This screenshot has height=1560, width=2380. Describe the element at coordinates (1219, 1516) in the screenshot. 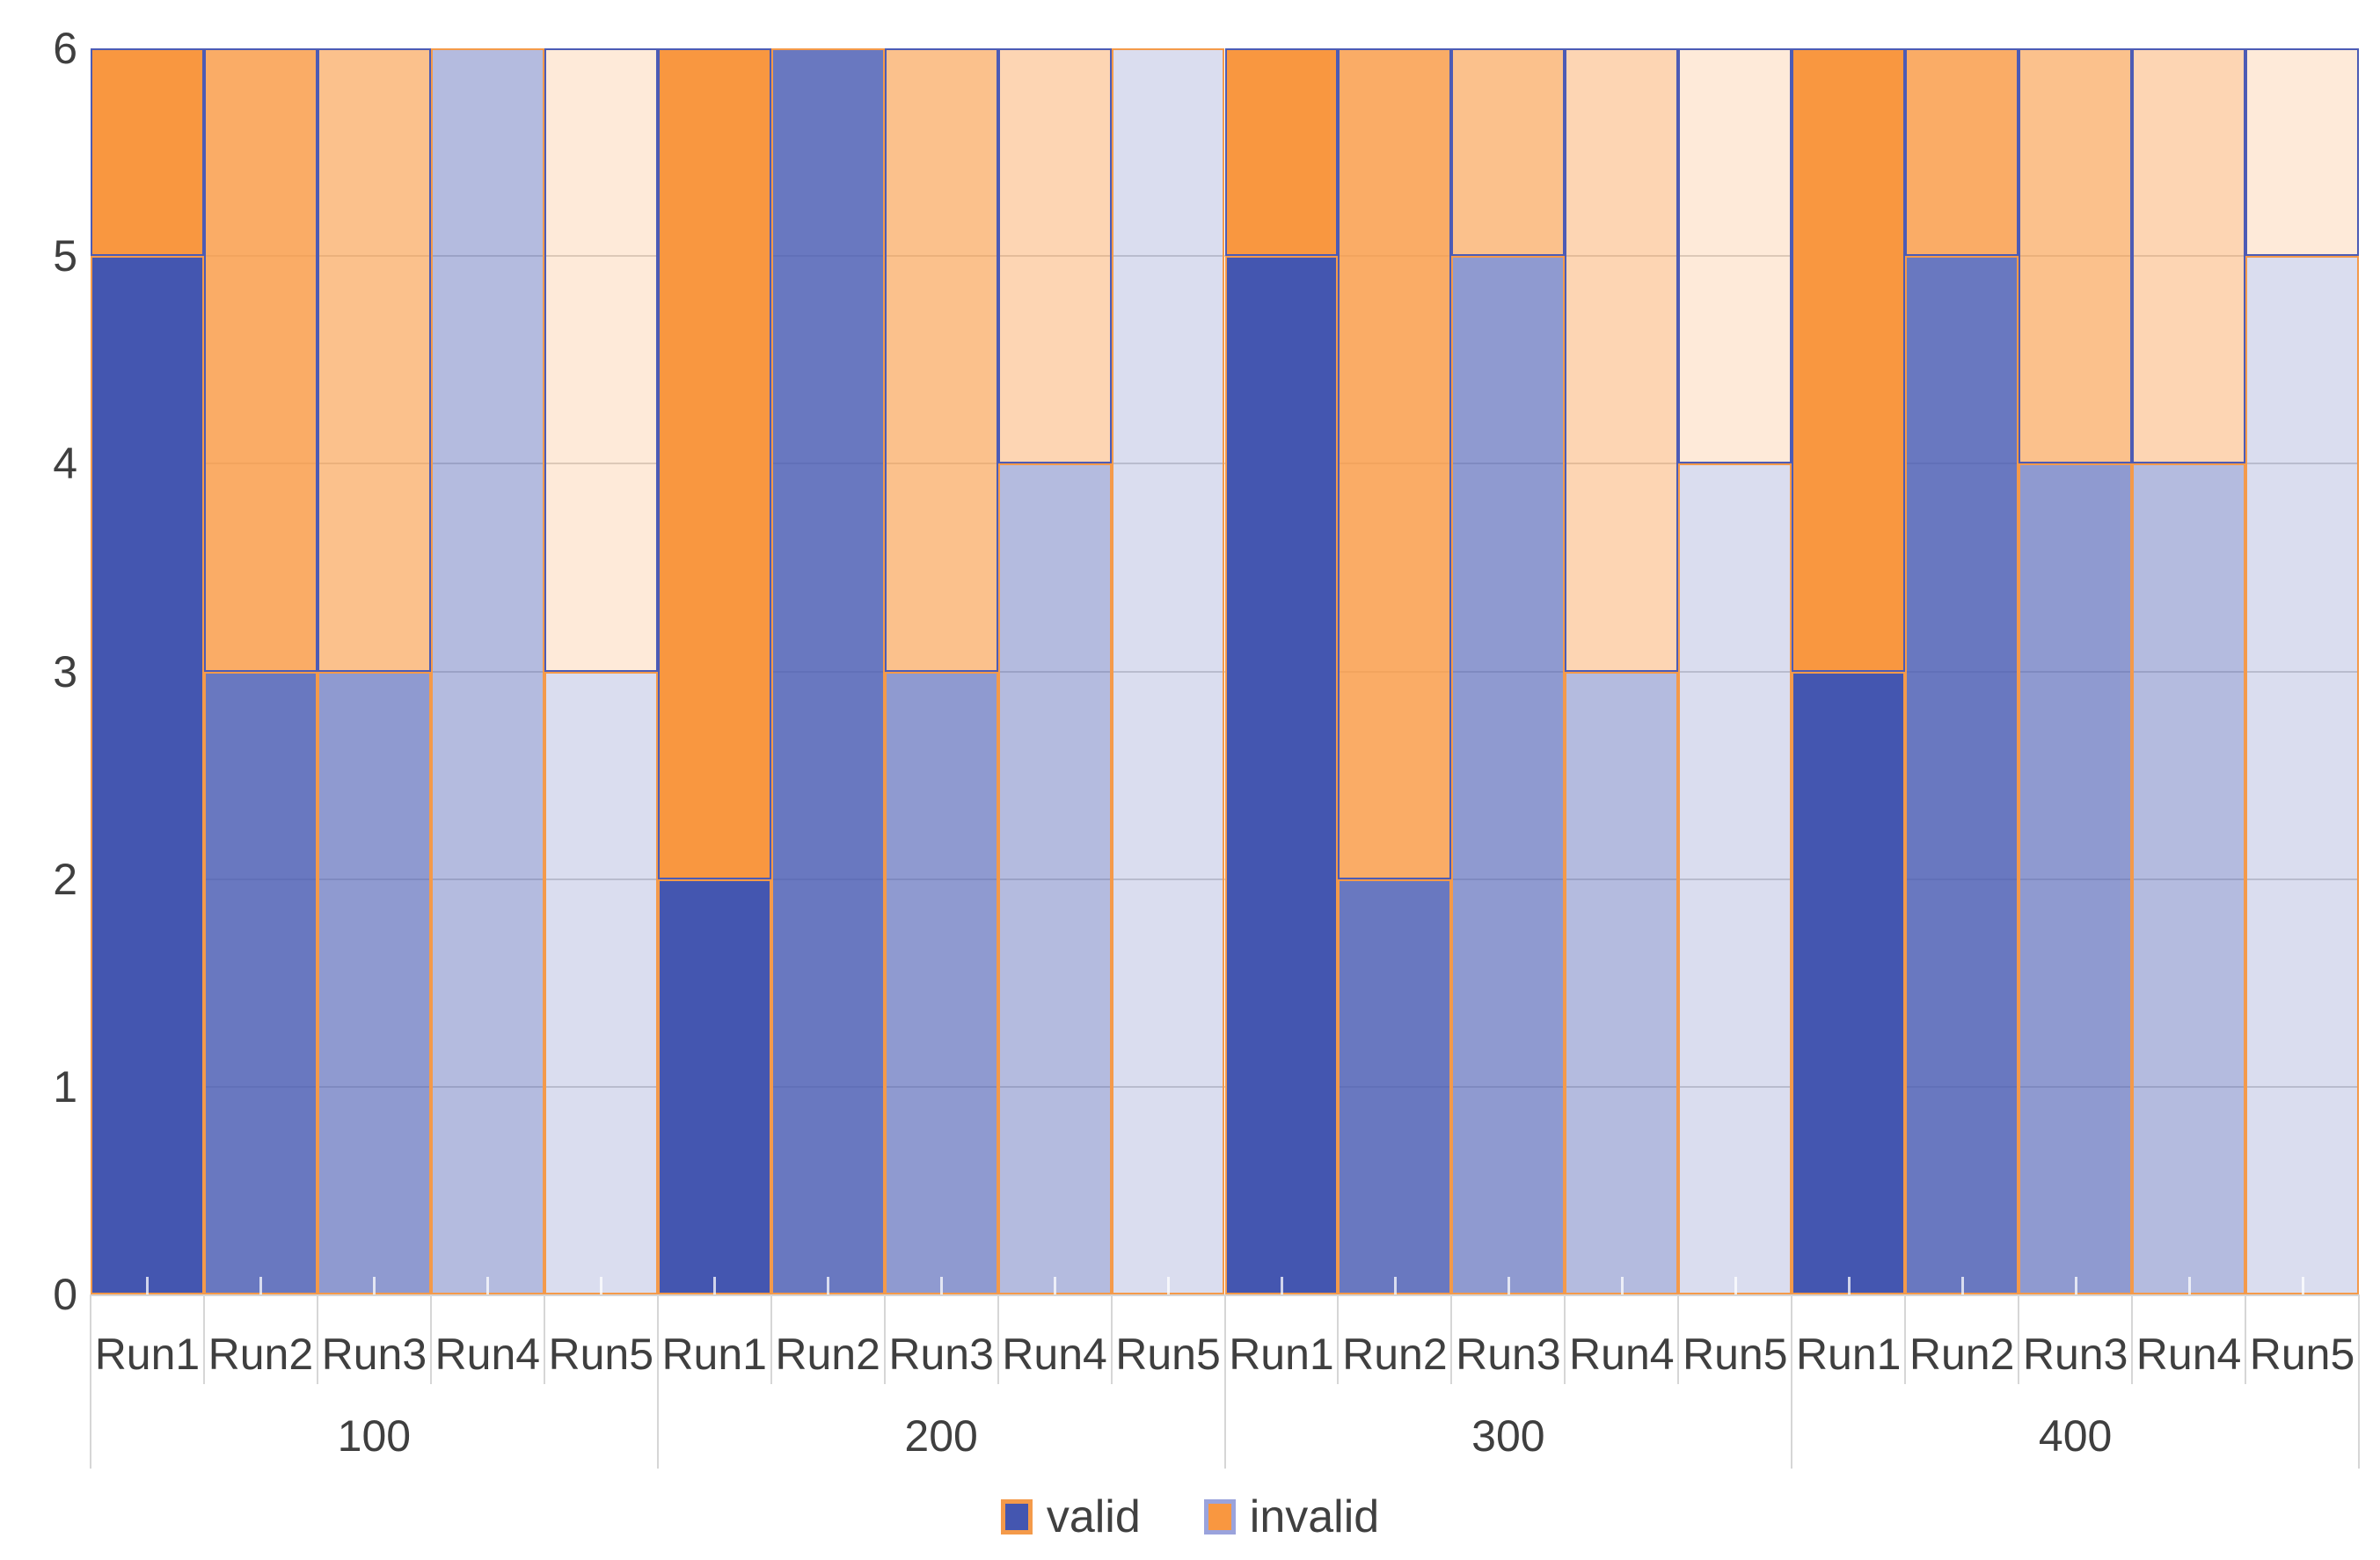

I see `legend-swatch-invalid-icon` at that location.